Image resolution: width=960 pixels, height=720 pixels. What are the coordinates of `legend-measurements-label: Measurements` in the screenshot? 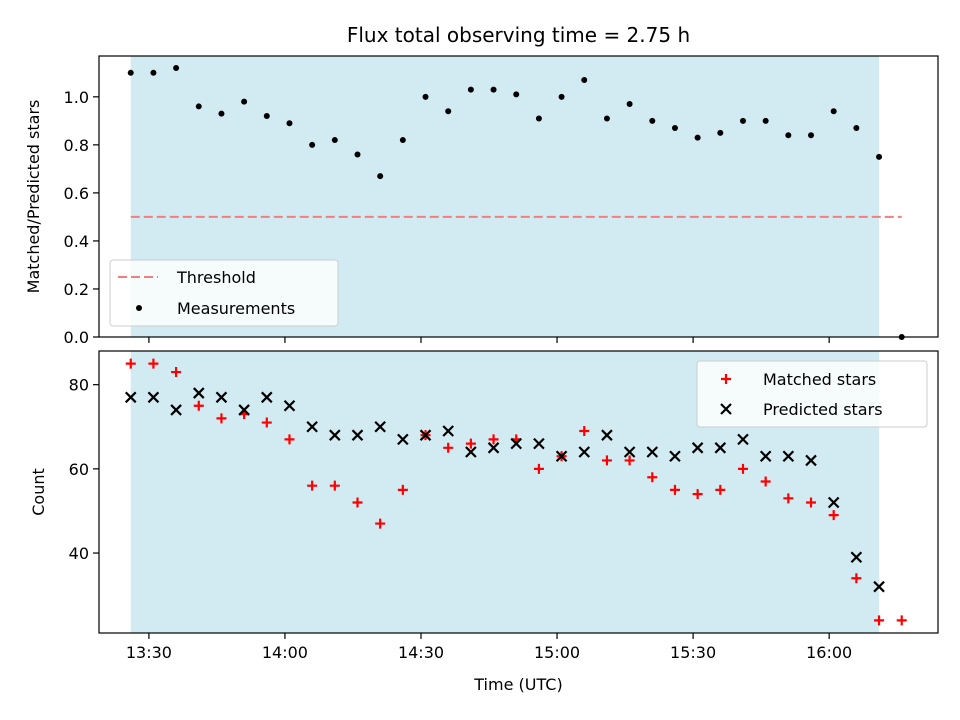 It's located at (236, 308).